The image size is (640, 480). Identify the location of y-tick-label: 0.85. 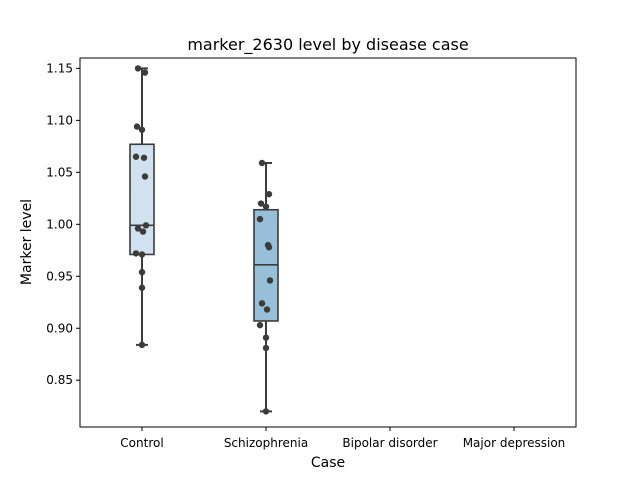
(59, 380).